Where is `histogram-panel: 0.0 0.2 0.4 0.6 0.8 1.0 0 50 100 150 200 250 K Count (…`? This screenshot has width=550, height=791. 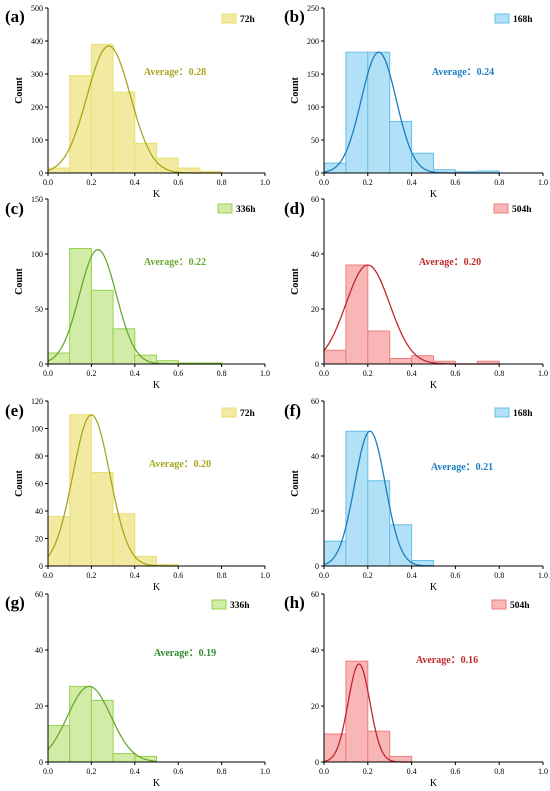 histogram-panel: 0.0 0.2 0.4 0.6 0.8 1.0 0 50 100 150 200 250 K Count (… is located at coordinates (416, 102).